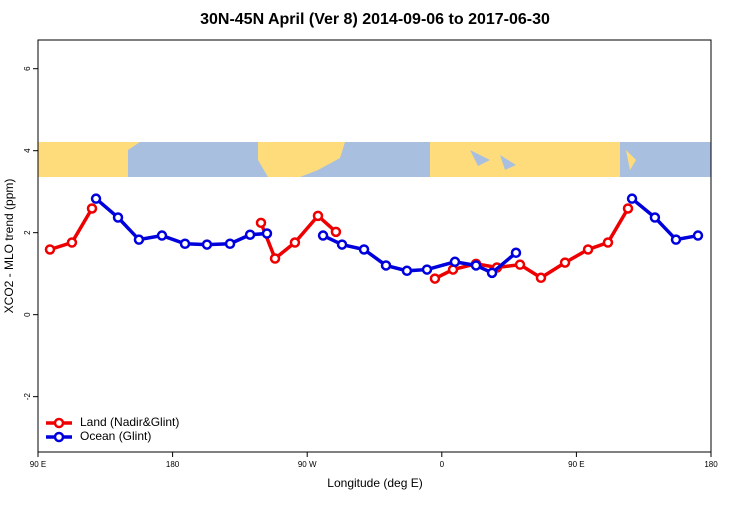 Image resolution: width=750 pixels, height=505 pixels. I want to click on x-tick-label: 90 W, so click(307, 464).